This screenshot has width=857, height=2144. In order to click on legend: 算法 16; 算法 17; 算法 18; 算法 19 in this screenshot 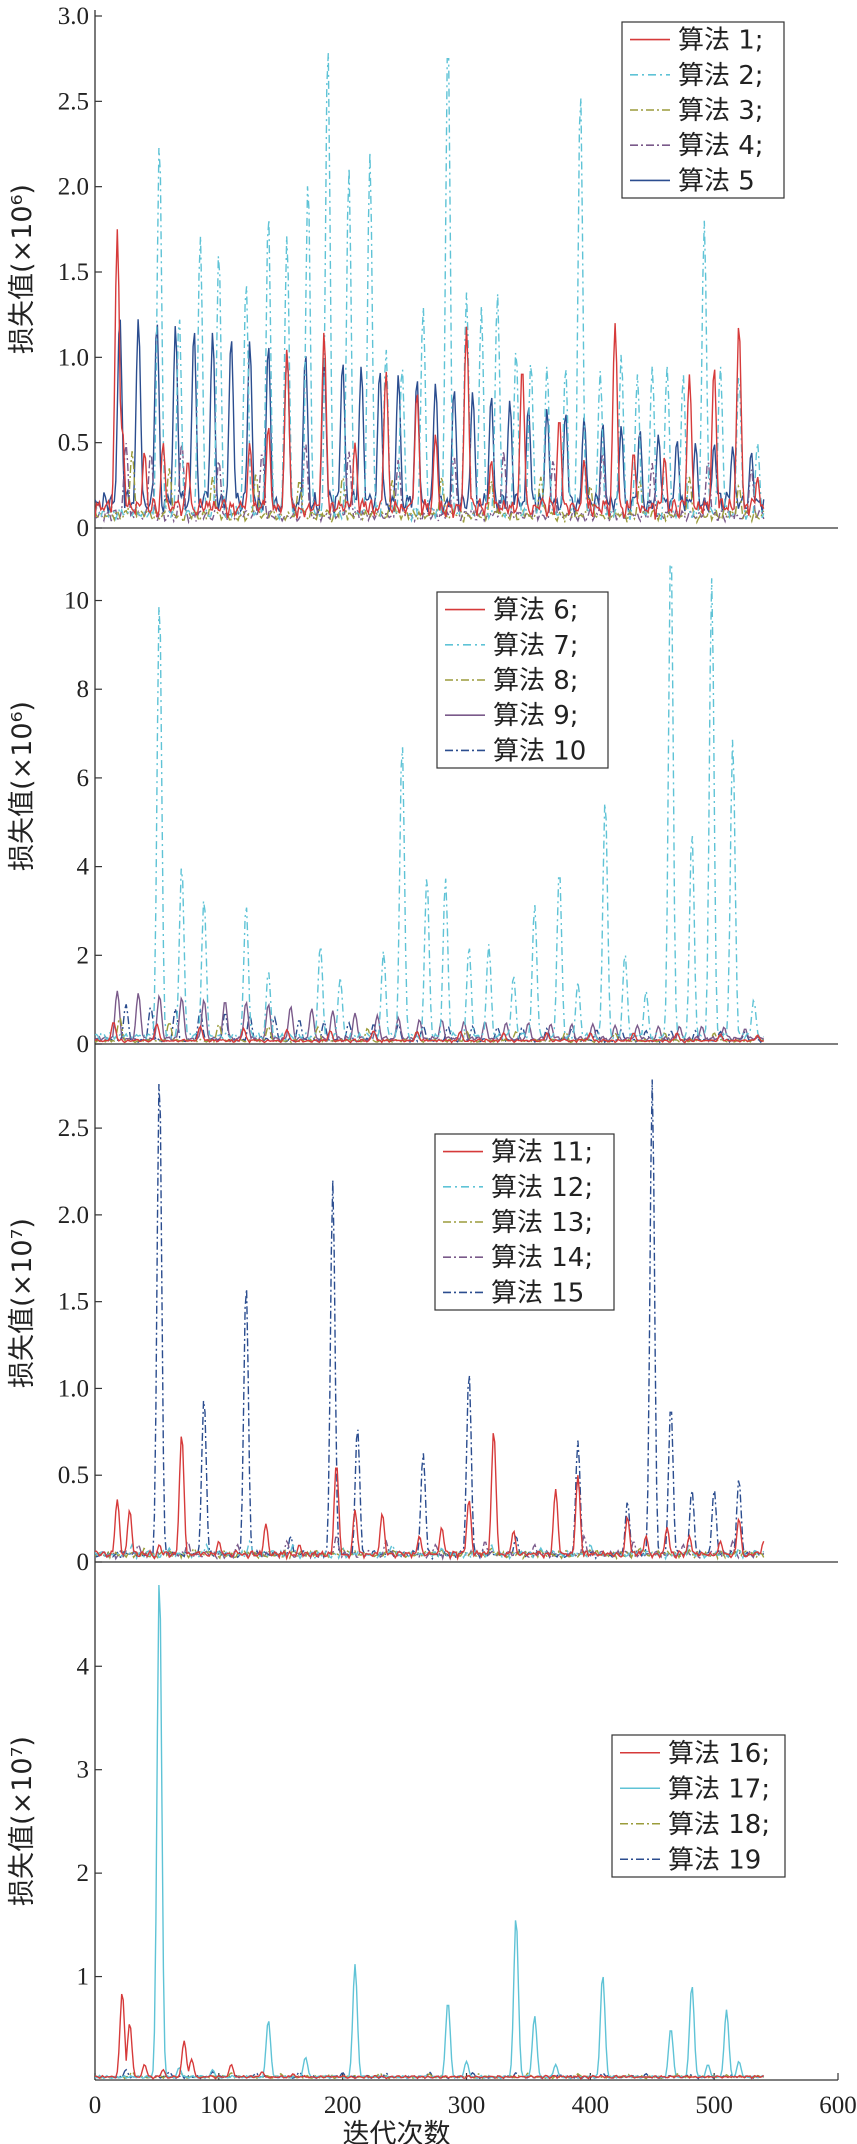, I will do `click(698, 1806)`.